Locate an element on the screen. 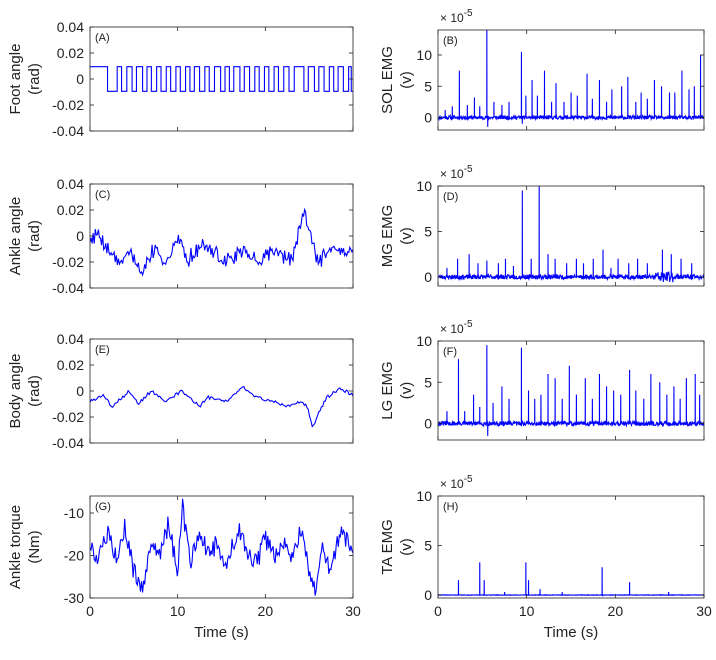  y-tick-label: -10 is located at coordinates (74, 513).